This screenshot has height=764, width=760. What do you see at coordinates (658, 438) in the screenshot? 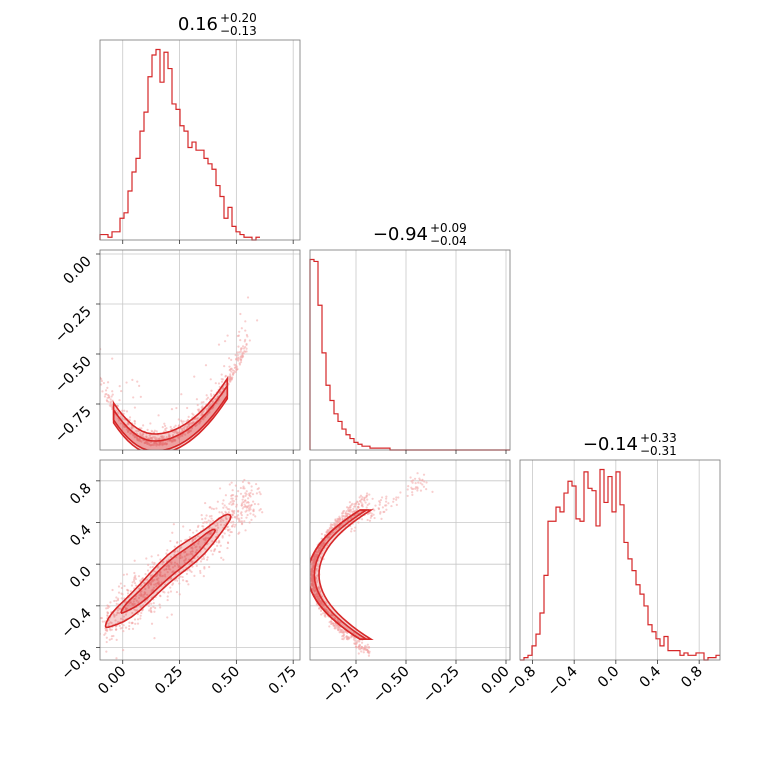
I see `title-plus: +0.33` at bounding box center [658, 438].